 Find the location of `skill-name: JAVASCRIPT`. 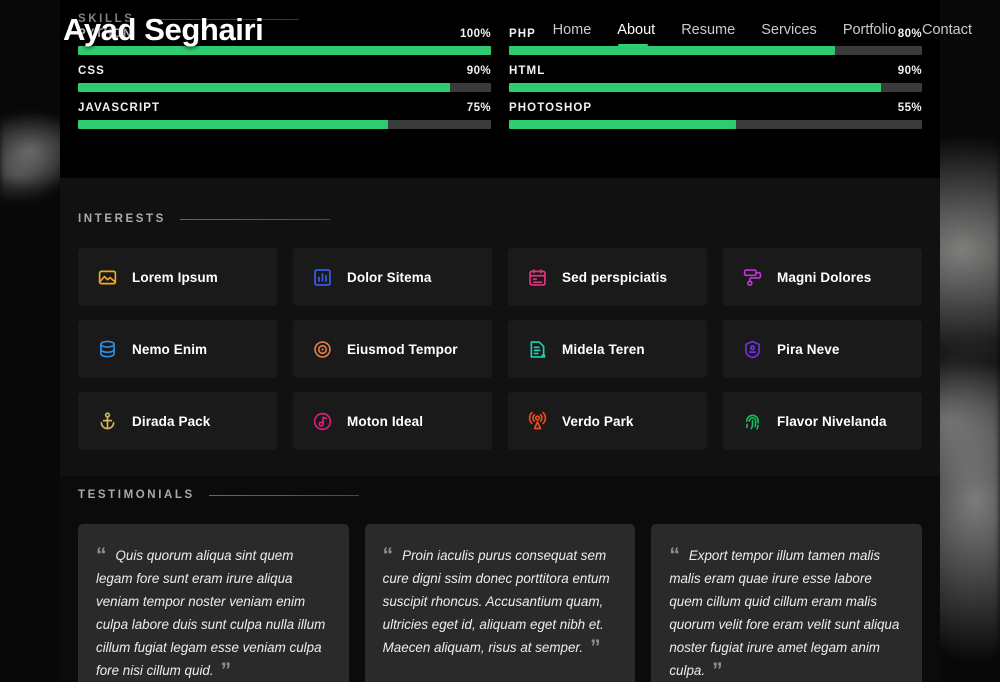

skill-name: JAVASCRIPT is located at coordinates (119, 108).